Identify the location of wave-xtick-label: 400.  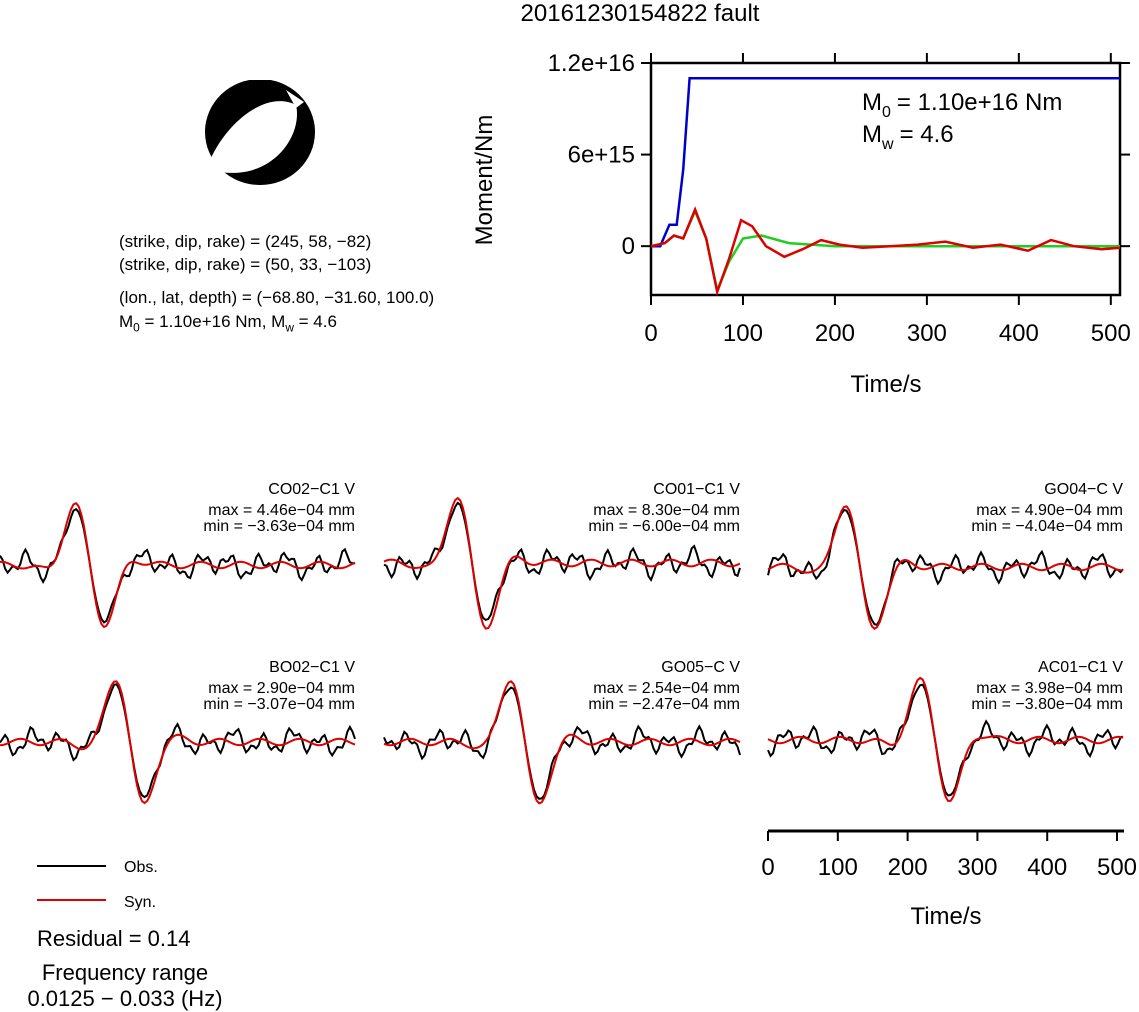
(1047, 867).